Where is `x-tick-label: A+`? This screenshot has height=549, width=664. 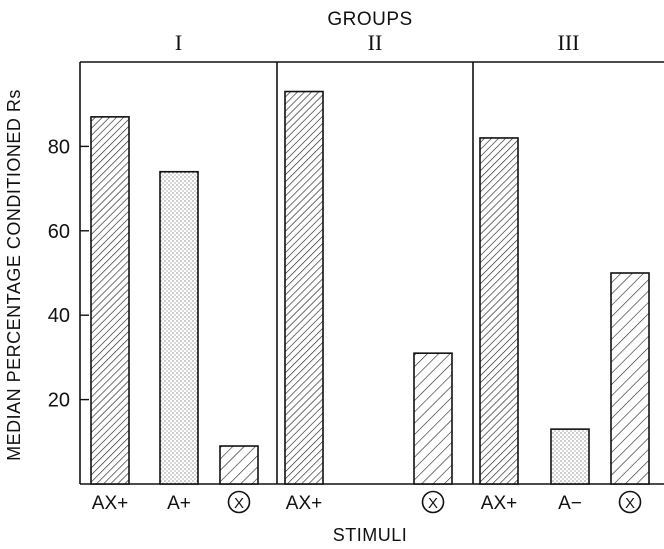 x-tick-label: A+ is located at coordinates (179, 503).